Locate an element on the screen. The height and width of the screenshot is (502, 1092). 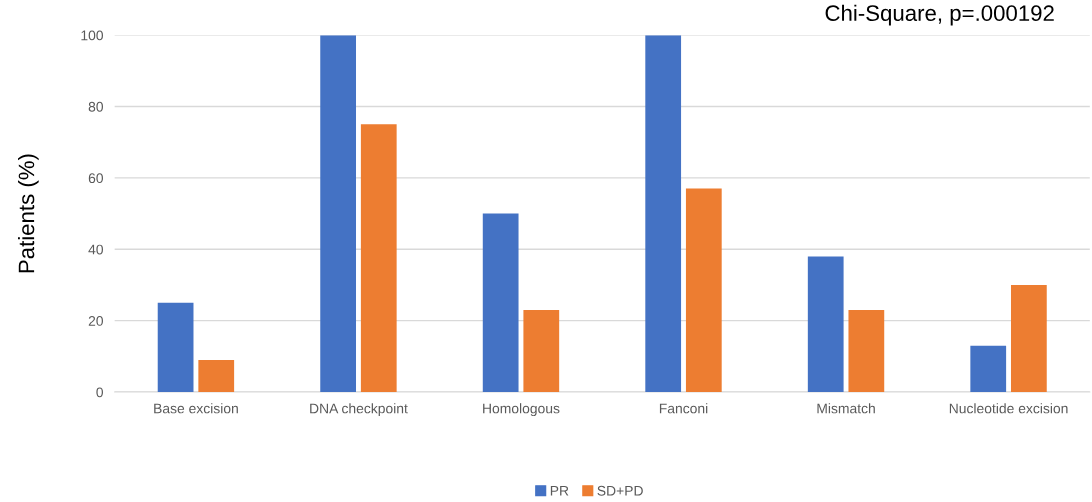
y-tick-label: 80 is located at coordinates (96, 106).